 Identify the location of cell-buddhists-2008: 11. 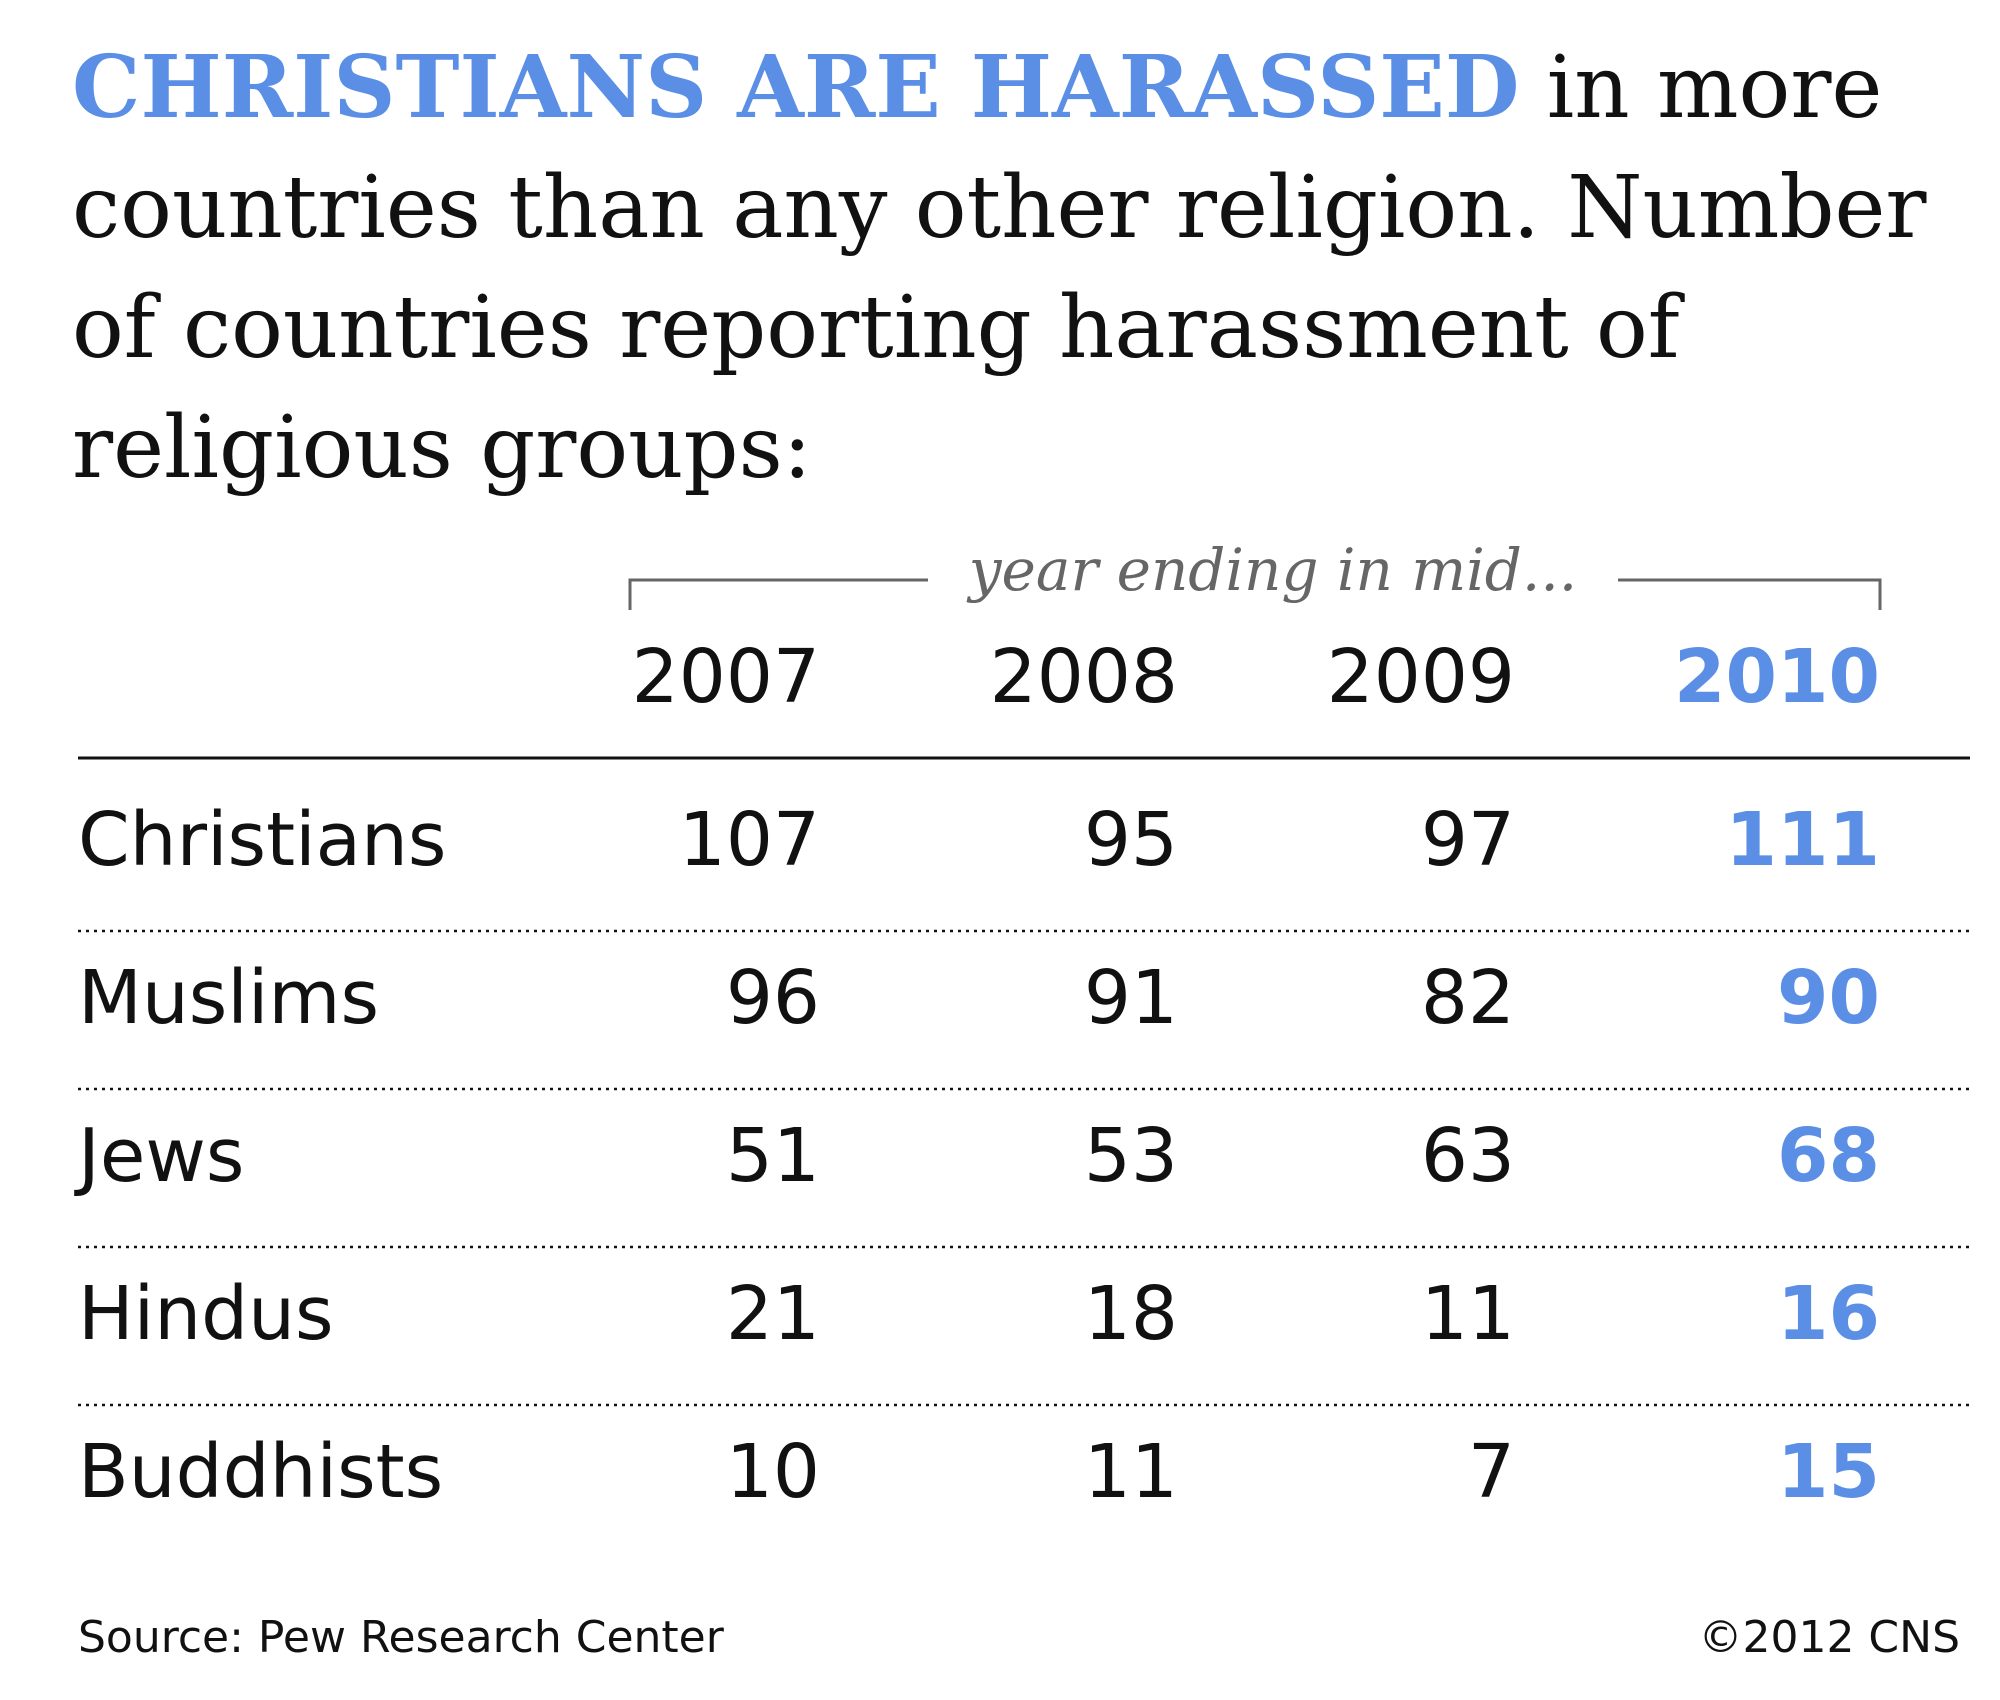
(1131, 1472).